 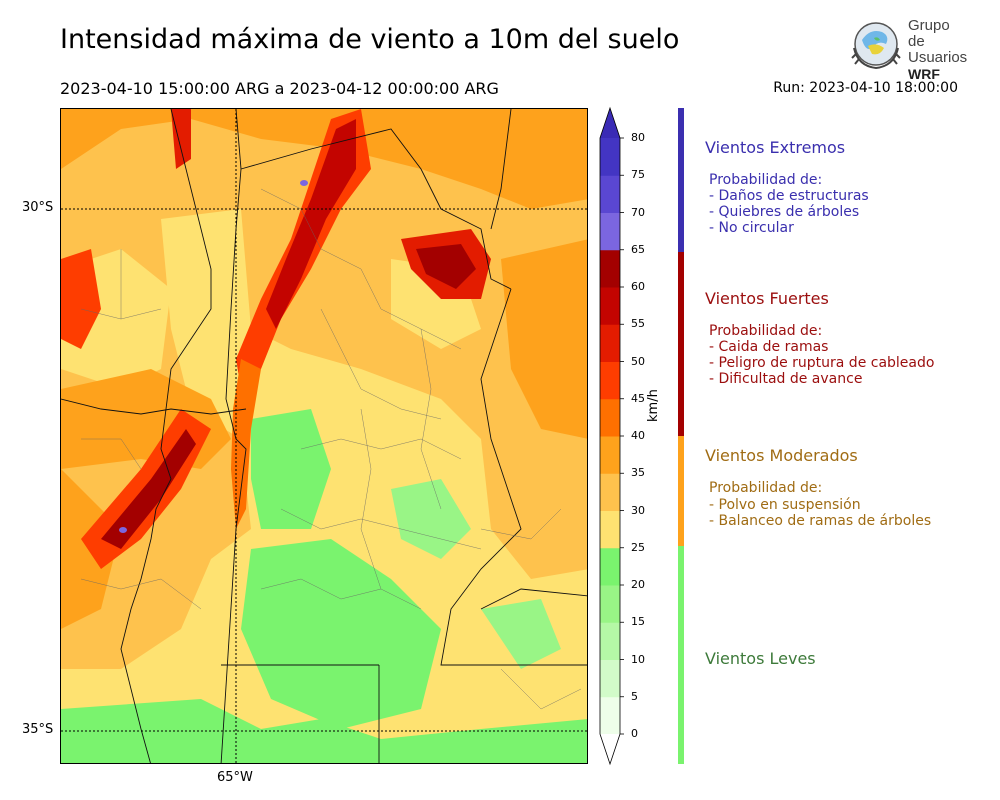 What do you see at coordinates (820, 521) in the screenshot?
I see `legend-item-moderados: - Balanceo de ramas de árboles` at bounding box center [820, 521].